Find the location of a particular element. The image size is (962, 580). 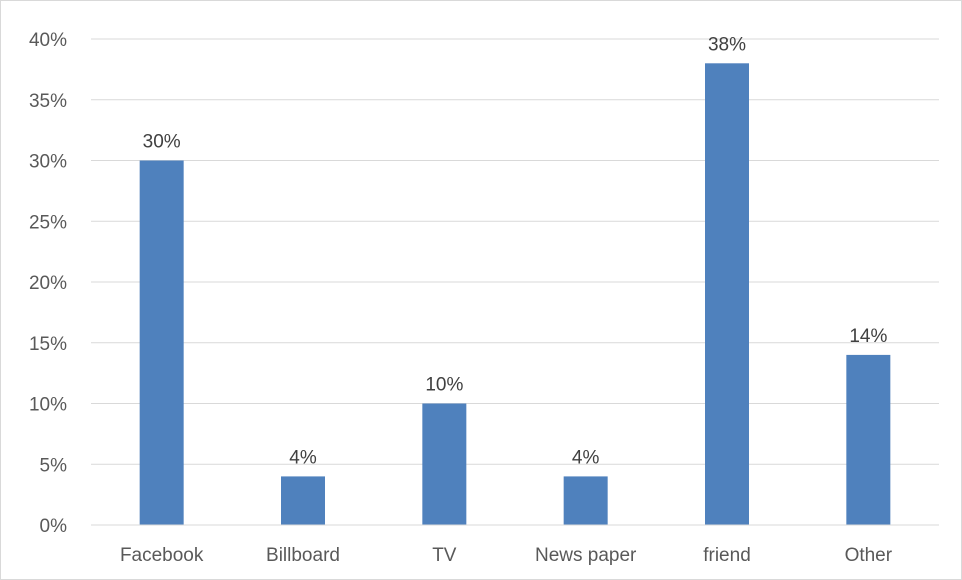

y-tick-label: 30% is located at coordinates (48, 162).